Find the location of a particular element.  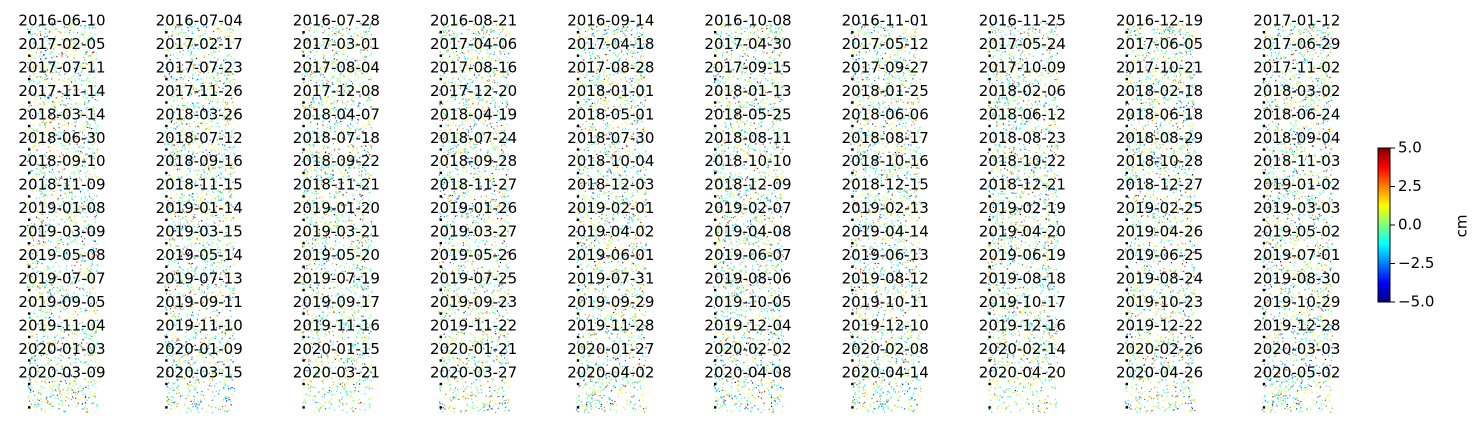

date-label: 2018-08-23 is located at coordinates (1022, 138).